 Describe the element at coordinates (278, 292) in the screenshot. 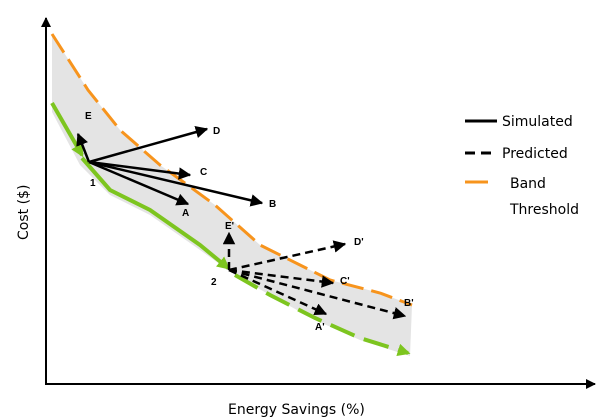

I see `pred-arrow-a` at that location.